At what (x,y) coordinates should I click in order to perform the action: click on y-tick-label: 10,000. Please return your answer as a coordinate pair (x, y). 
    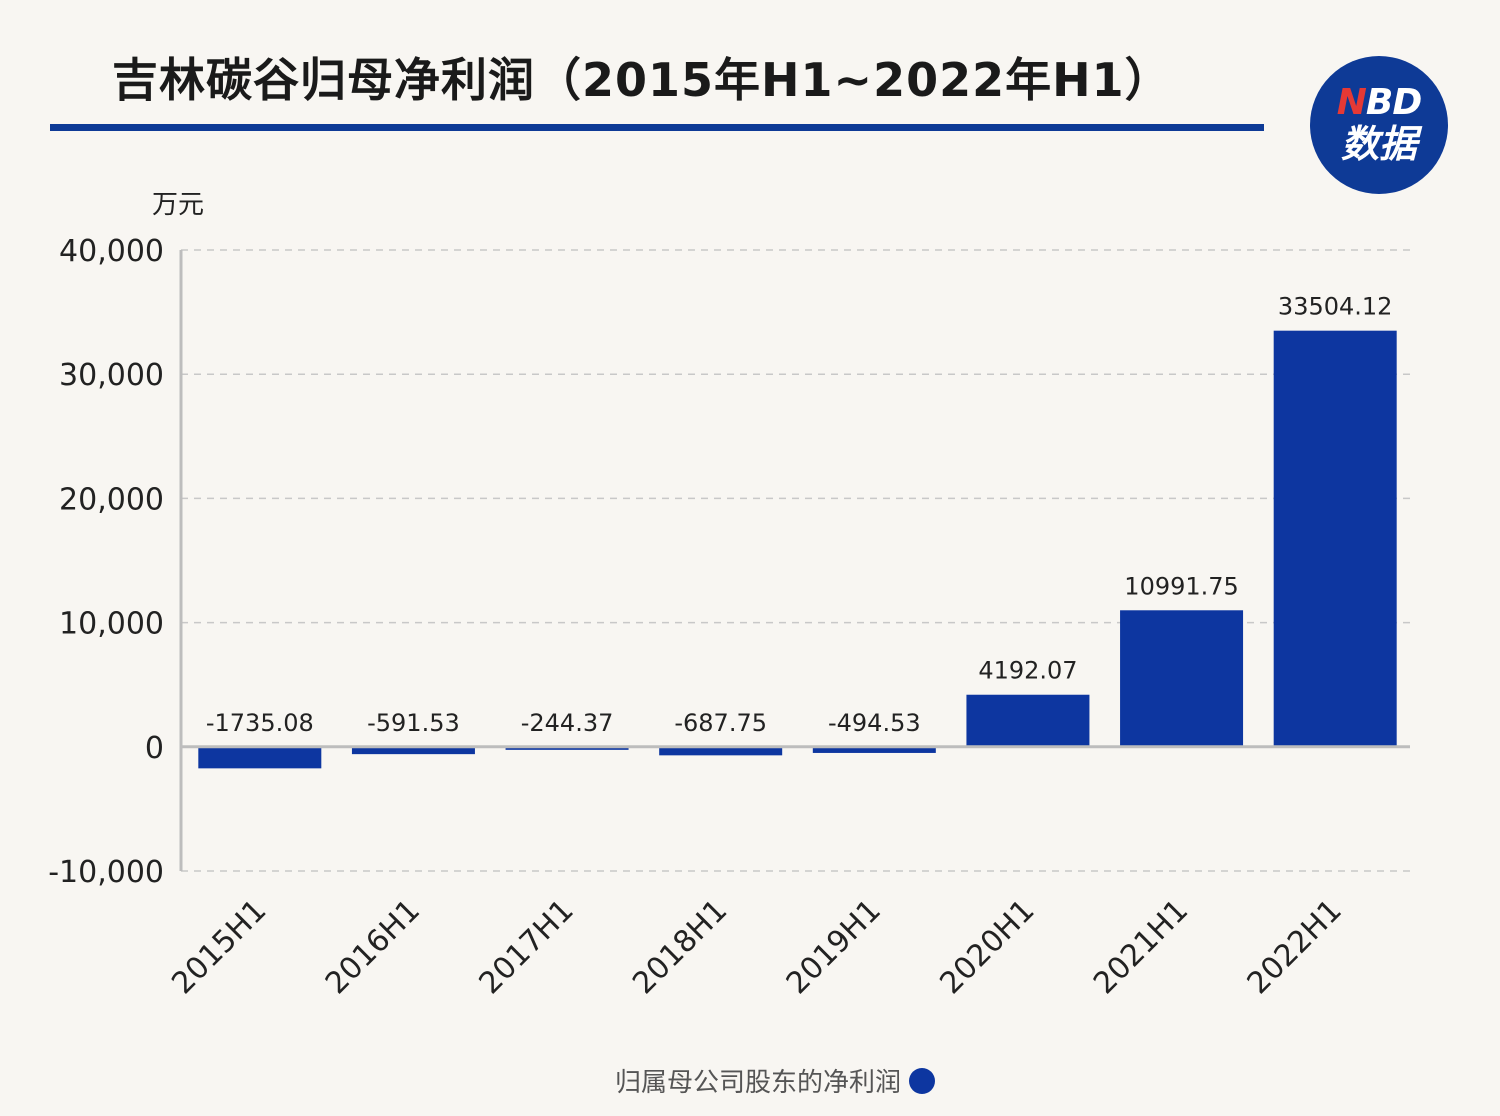
    Looking at the image, I should click on (111, 624).